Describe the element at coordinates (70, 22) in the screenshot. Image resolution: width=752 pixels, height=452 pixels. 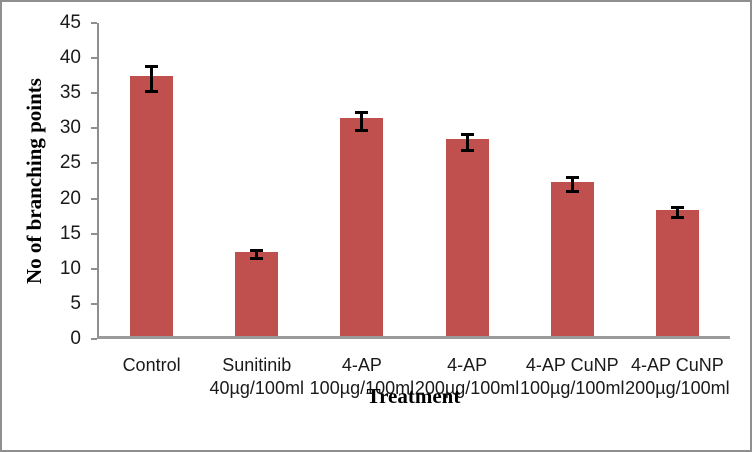
I see `y-axis-tick-label: 45` at that location.